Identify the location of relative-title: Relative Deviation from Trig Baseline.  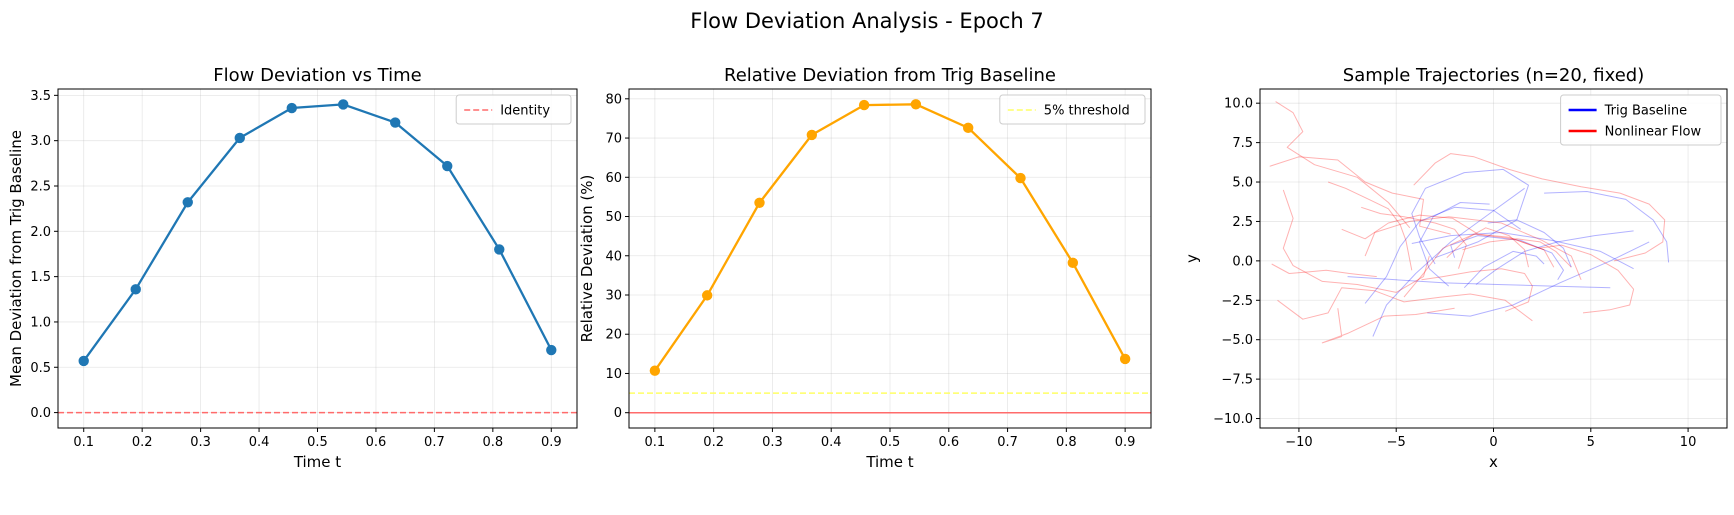
(890, 75).